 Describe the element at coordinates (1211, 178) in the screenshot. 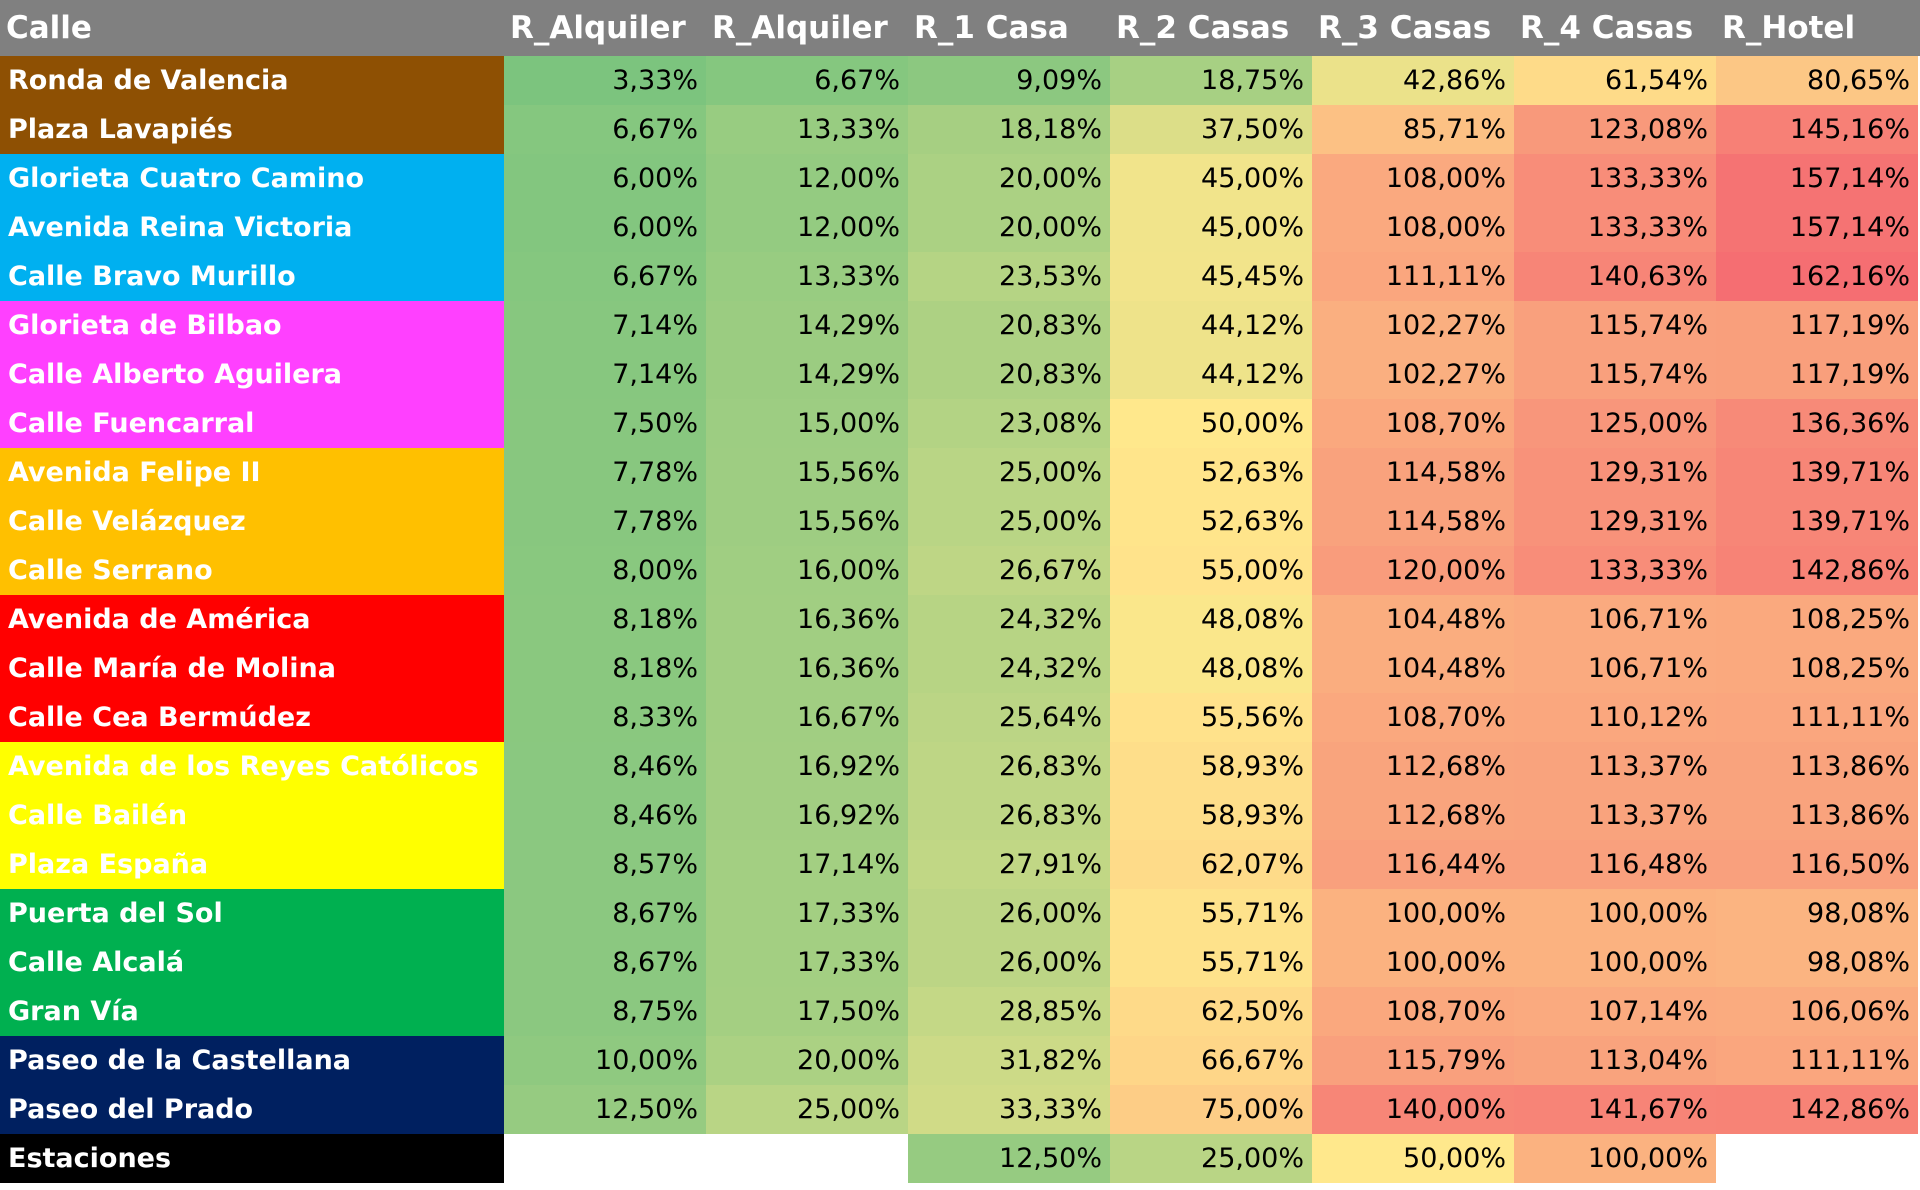

I see `value-cell: 45,00%` at that location.